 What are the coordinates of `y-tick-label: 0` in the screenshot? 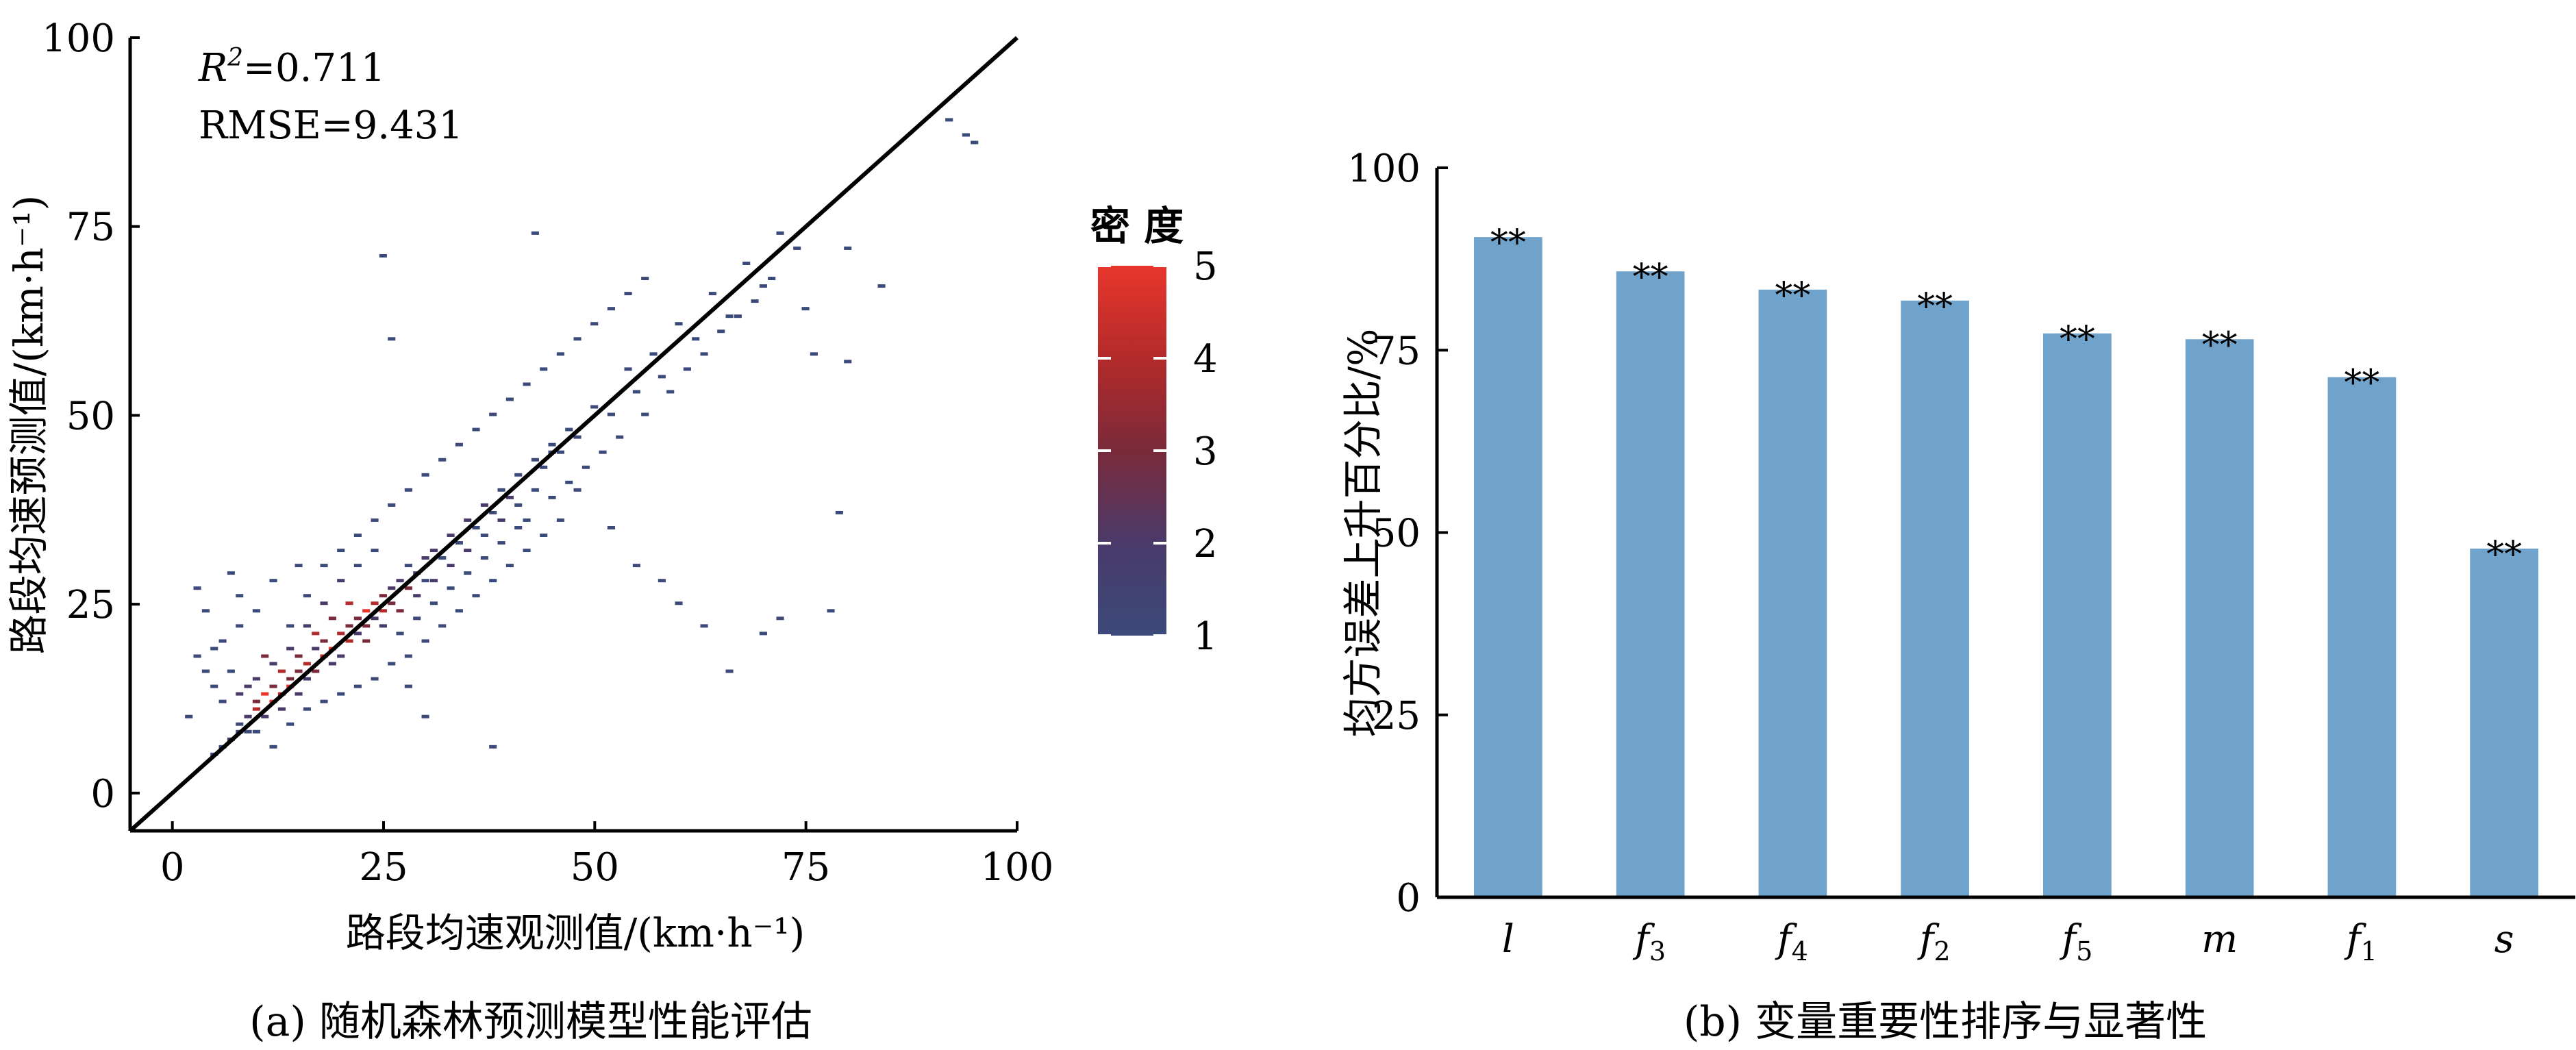 It's located at (1408, 898).